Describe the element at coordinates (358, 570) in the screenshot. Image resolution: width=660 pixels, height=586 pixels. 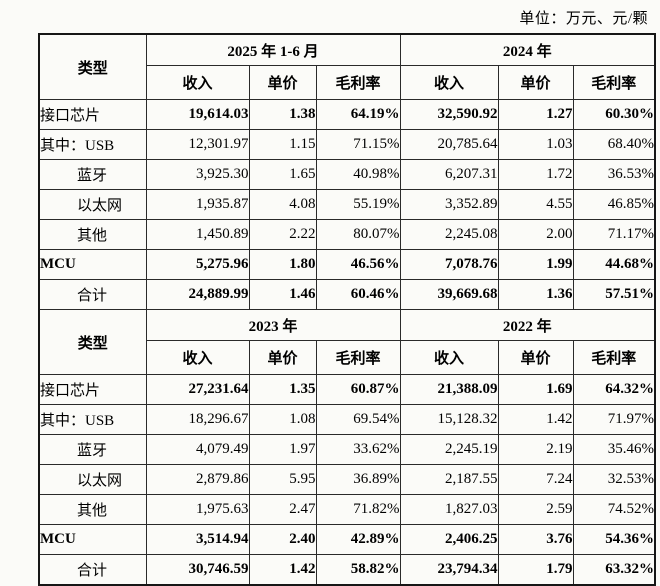
I see `gross-margin-cell: 58.82%` at that location.